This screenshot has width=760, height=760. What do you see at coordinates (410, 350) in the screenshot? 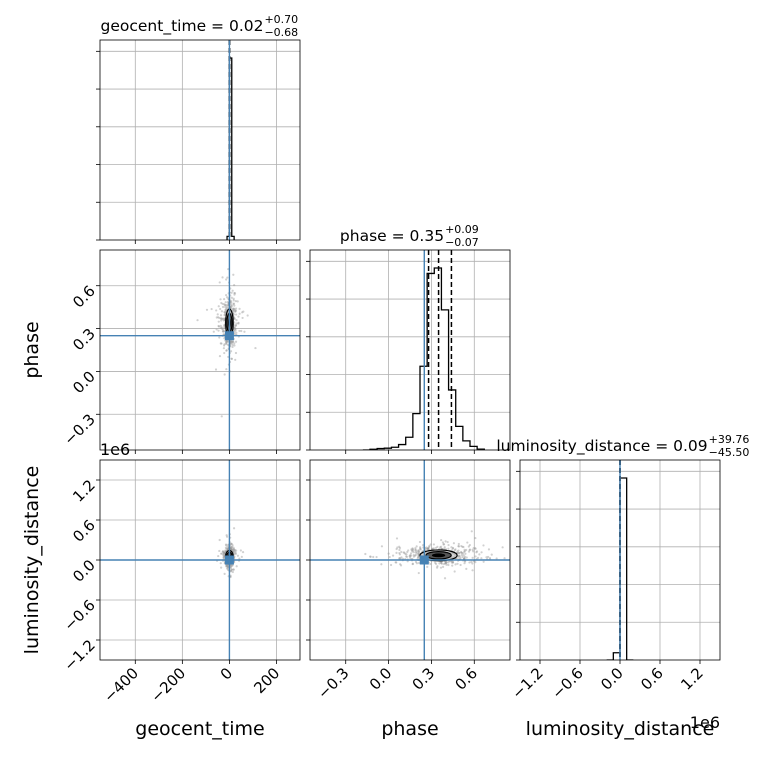
I see `axes-frame` at bounding box center [410, 350].